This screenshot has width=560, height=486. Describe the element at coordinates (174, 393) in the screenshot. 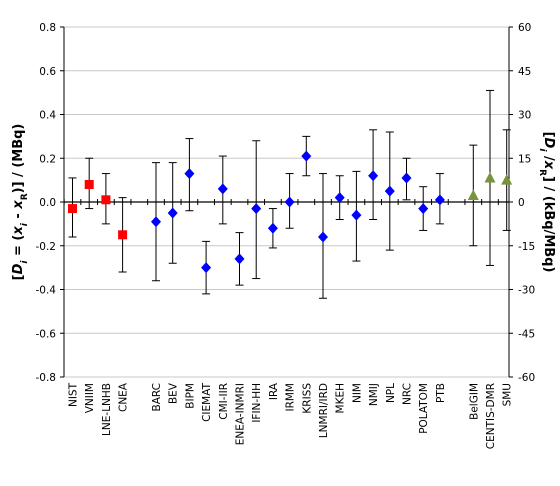

I see `category-label: BEV` at that location.